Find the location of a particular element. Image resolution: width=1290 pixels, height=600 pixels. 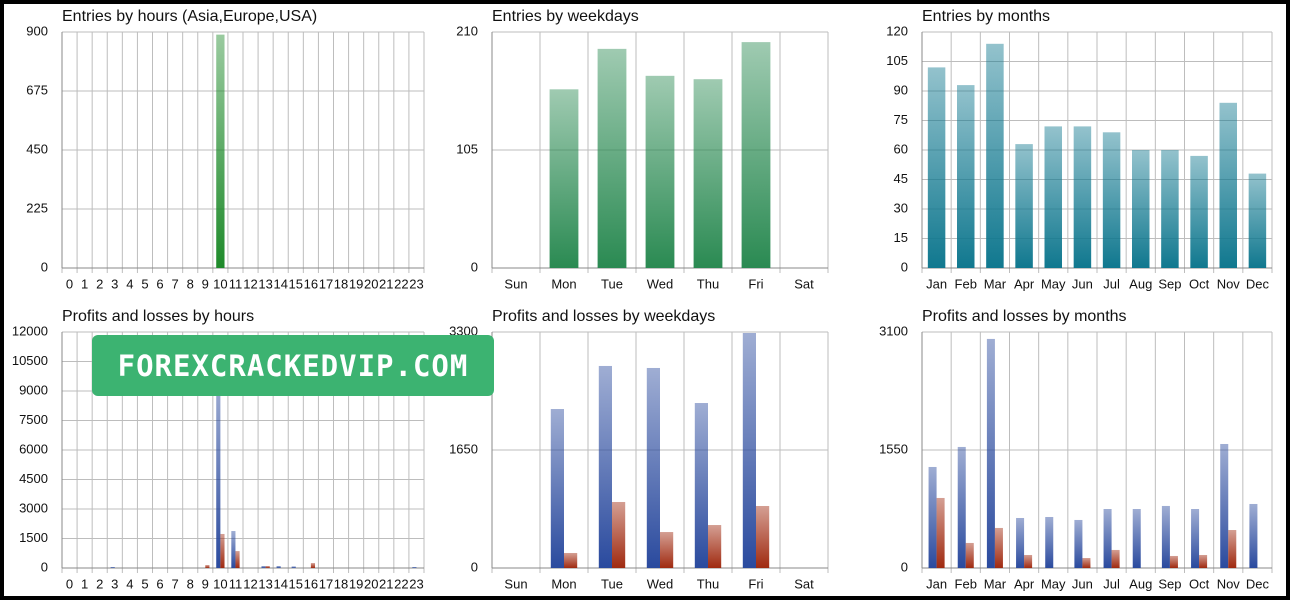

y-tick-label: 1500 is located at coordinates (33, 537).